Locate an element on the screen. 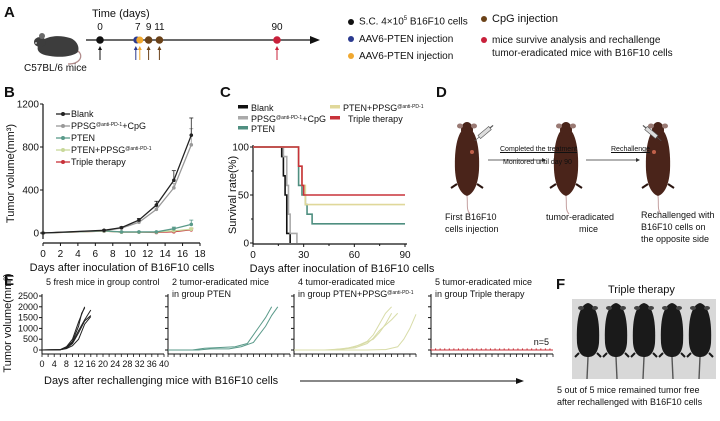 This screenshot has width=720, height=421. panel-b-label: B is located at coordinates (9, 92).